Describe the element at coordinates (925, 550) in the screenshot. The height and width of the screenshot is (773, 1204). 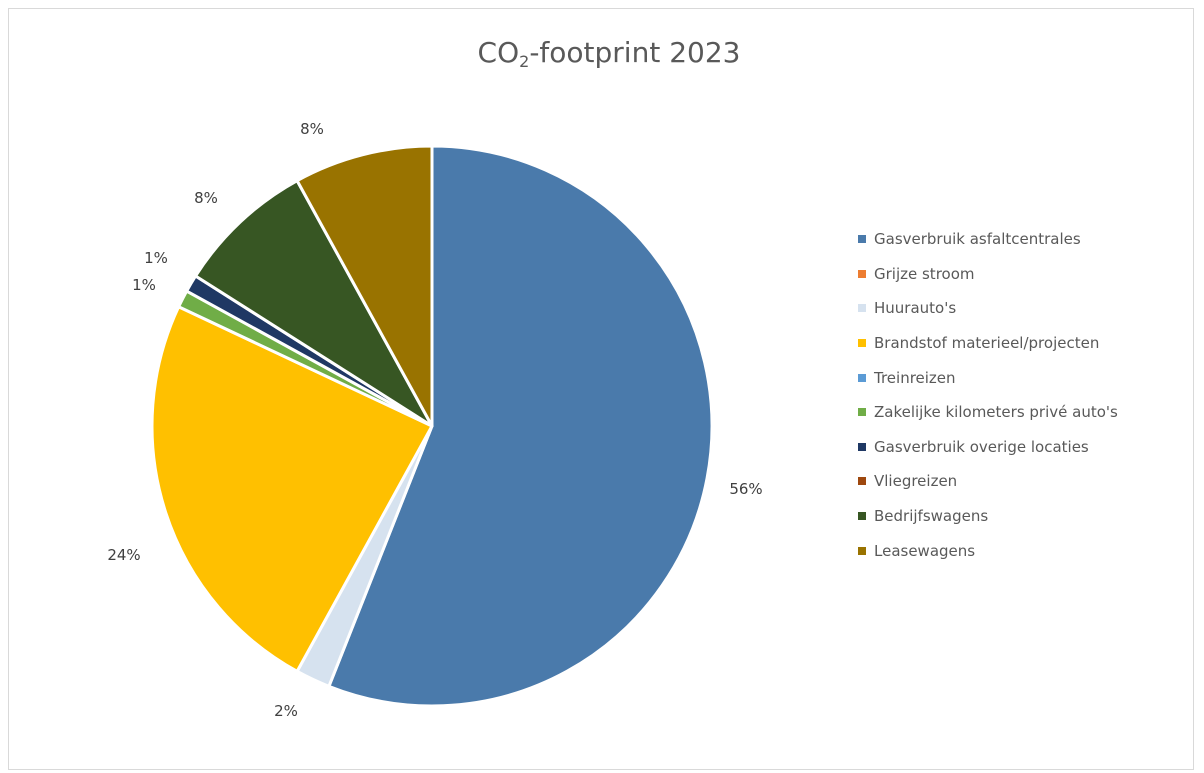
I see `legend-label: Leasewagens` at that location.